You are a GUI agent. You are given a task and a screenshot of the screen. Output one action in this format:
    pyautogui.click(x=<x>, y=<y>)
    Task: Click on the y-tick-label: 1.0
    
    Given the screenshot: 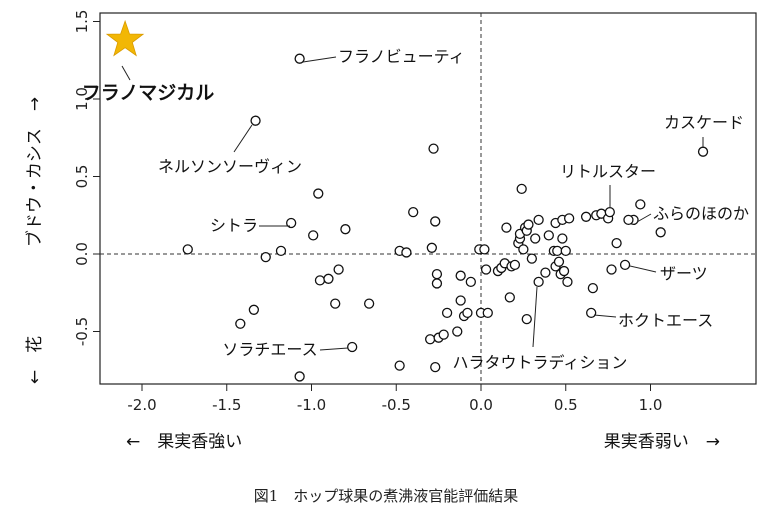 What is the action you would take?
    pyautogui.click(x=82, y=99)
    